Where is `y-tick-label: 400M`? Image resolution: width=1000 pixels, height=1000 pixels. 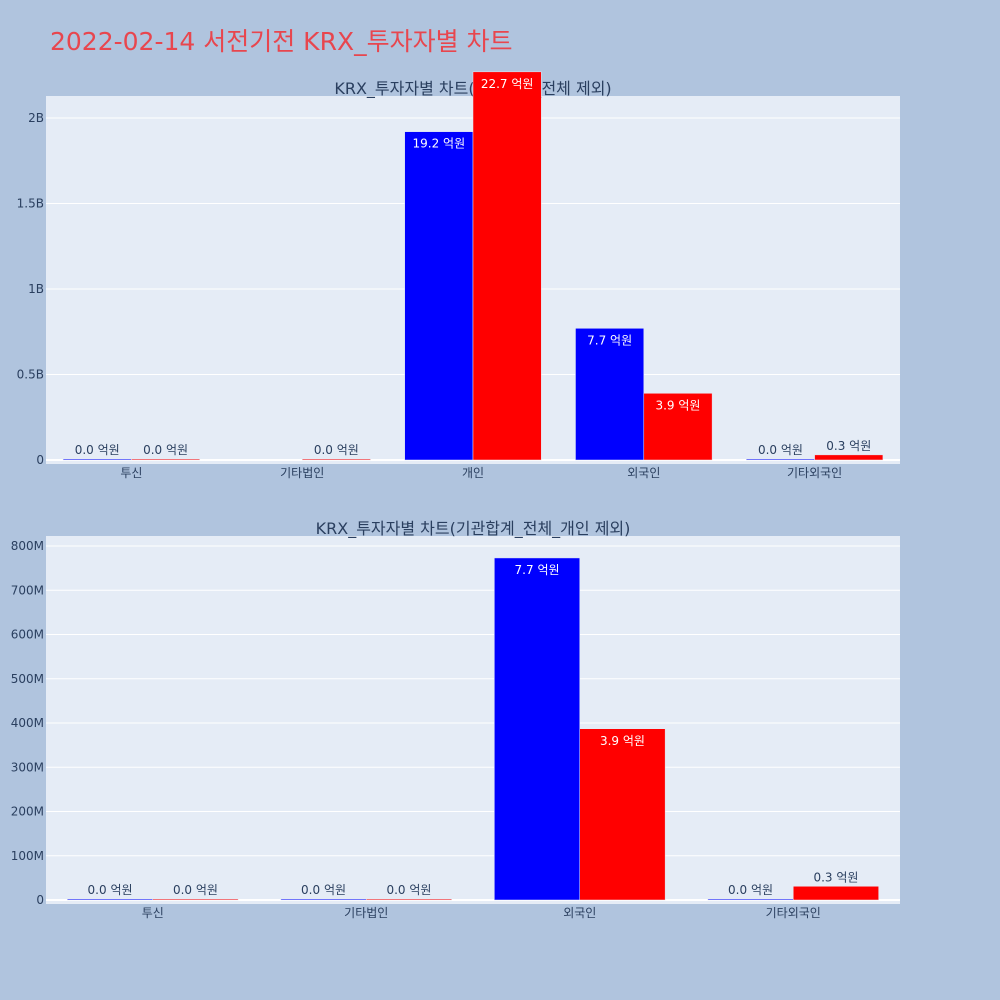
y-tick-label: 400M is located at coordinates (27, 723).